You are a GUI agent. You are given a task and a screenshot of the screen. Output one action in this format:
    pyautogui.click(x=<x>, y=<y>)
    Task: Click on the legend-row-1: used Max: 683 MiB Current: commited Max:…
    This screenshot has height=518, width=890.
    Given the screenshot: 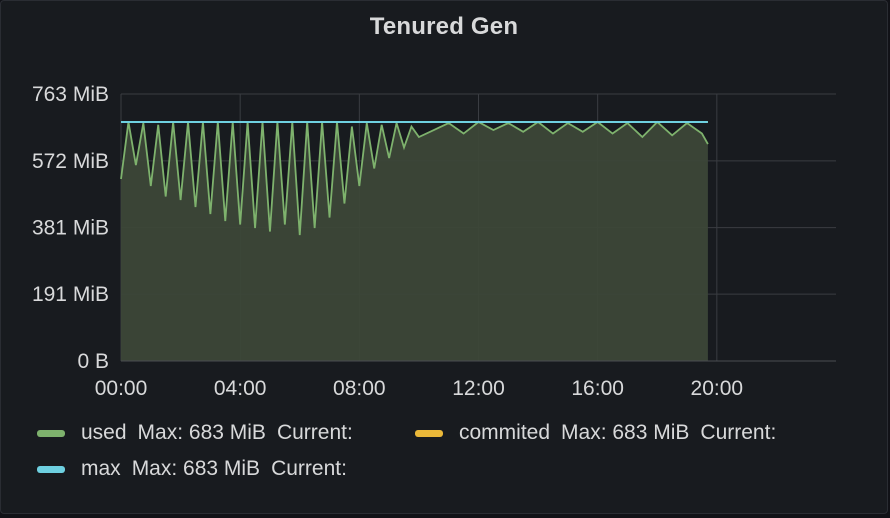 What is the action you would take?
    pyautogui.click(x=457, y=439)
    